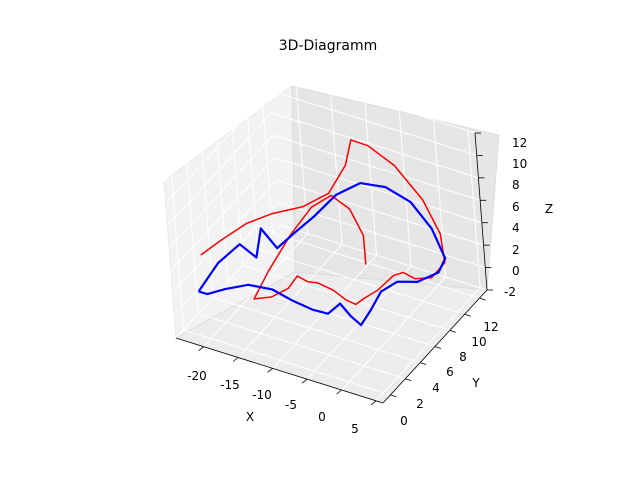 The image size is (640, 484). What do you see at coordinates (197, 376) in the screenshot?
I see `x-tick-label: -20` at bounding box center [197, 376].